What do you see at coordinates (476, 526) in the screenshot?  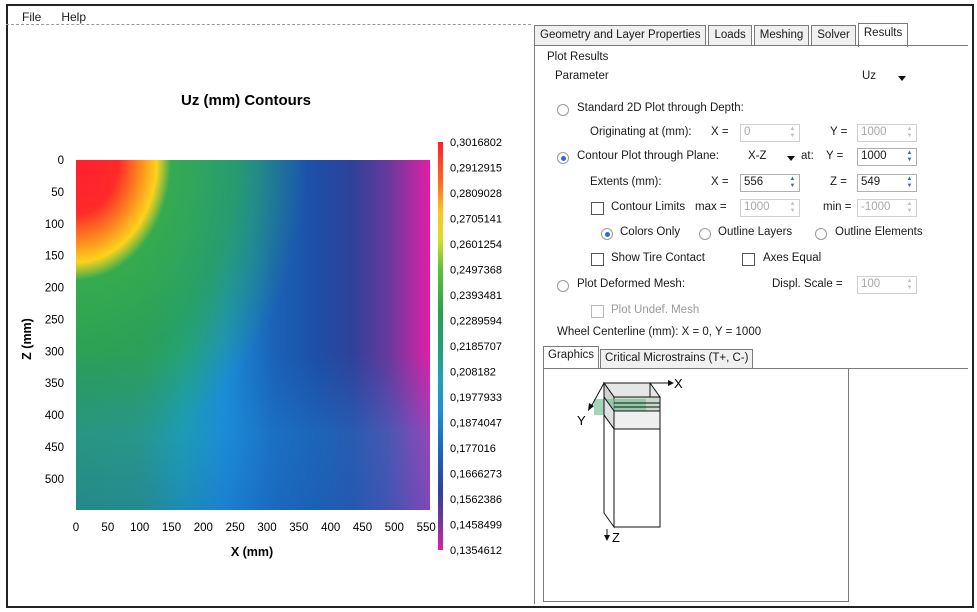 I see `colorbar-label: 0,1458499` at bounding box center [476, 526].